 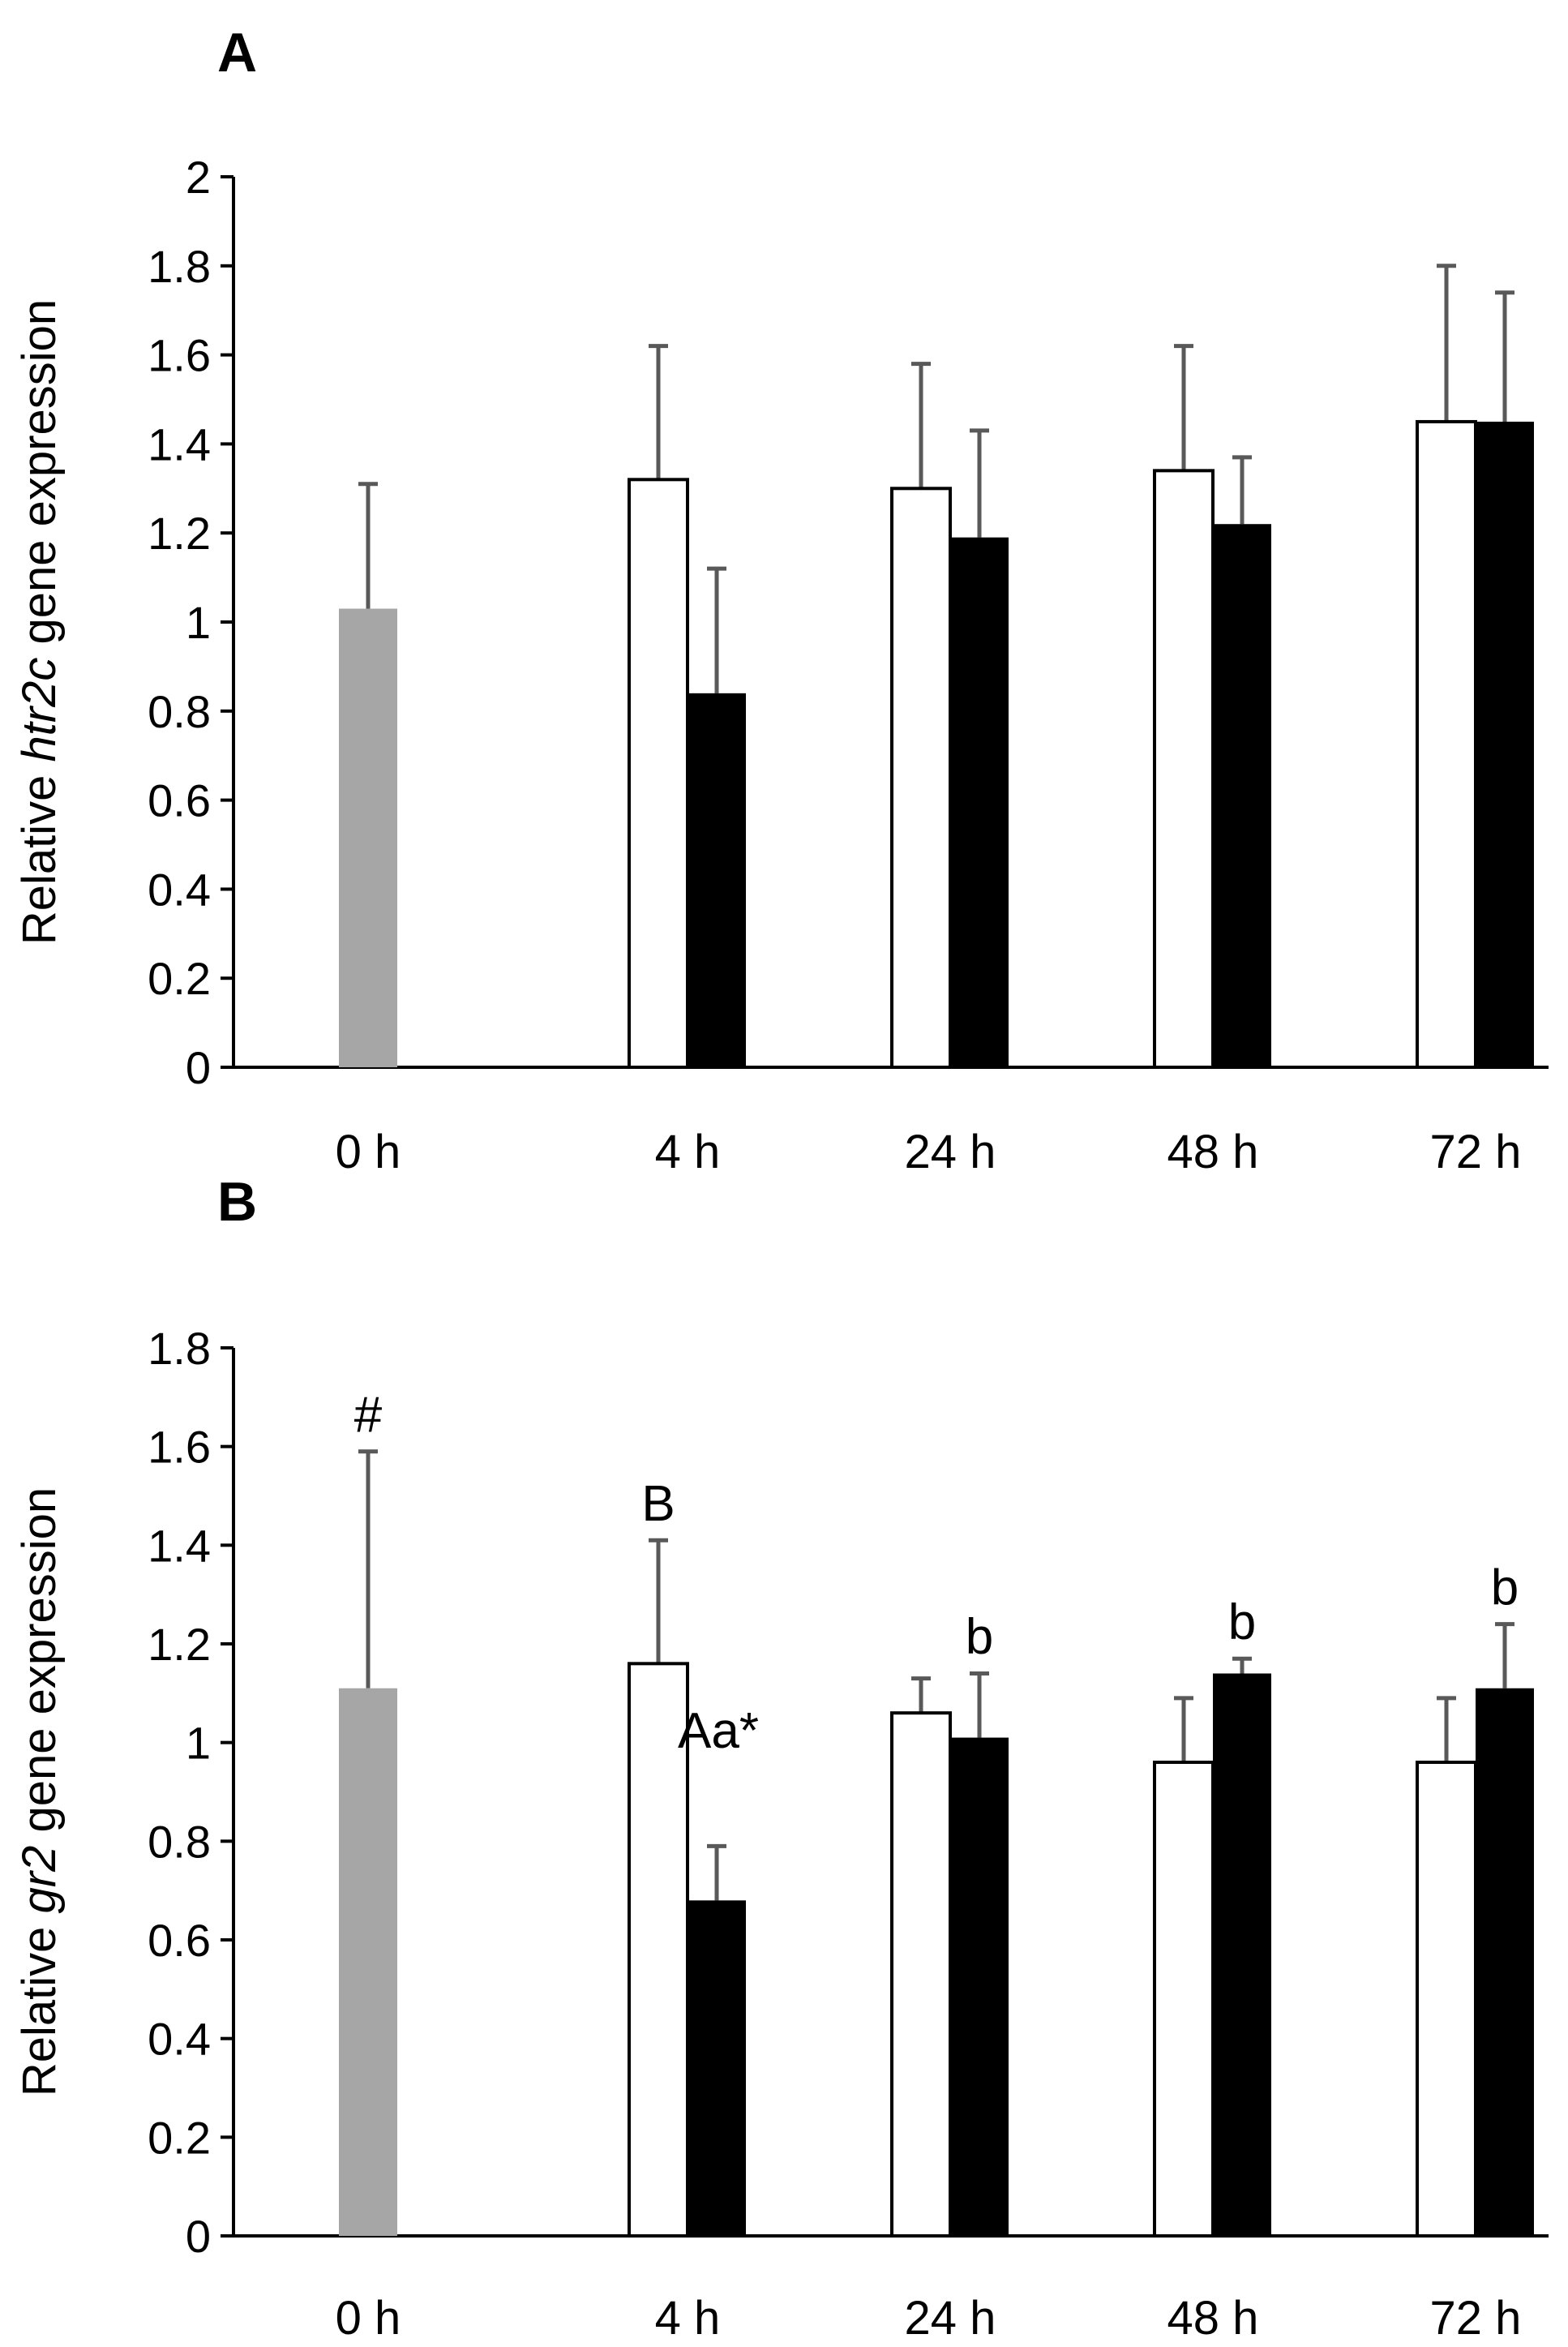 I want to click on y-axis-title: Relative htr2c gene expression, so click(x=39, y=622).